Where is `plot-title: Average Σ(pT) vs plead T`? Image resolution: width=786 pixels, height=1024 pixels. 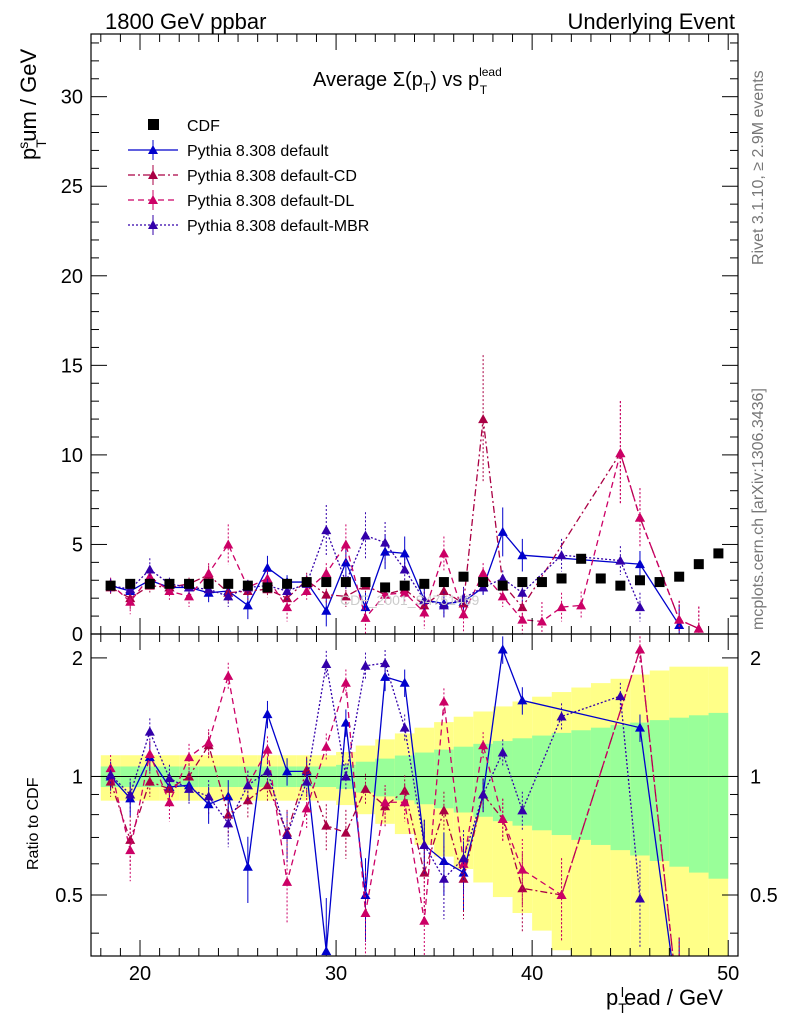
plot-title: Average Σ(pT) vs plead T is located at coordinates (407, 81).